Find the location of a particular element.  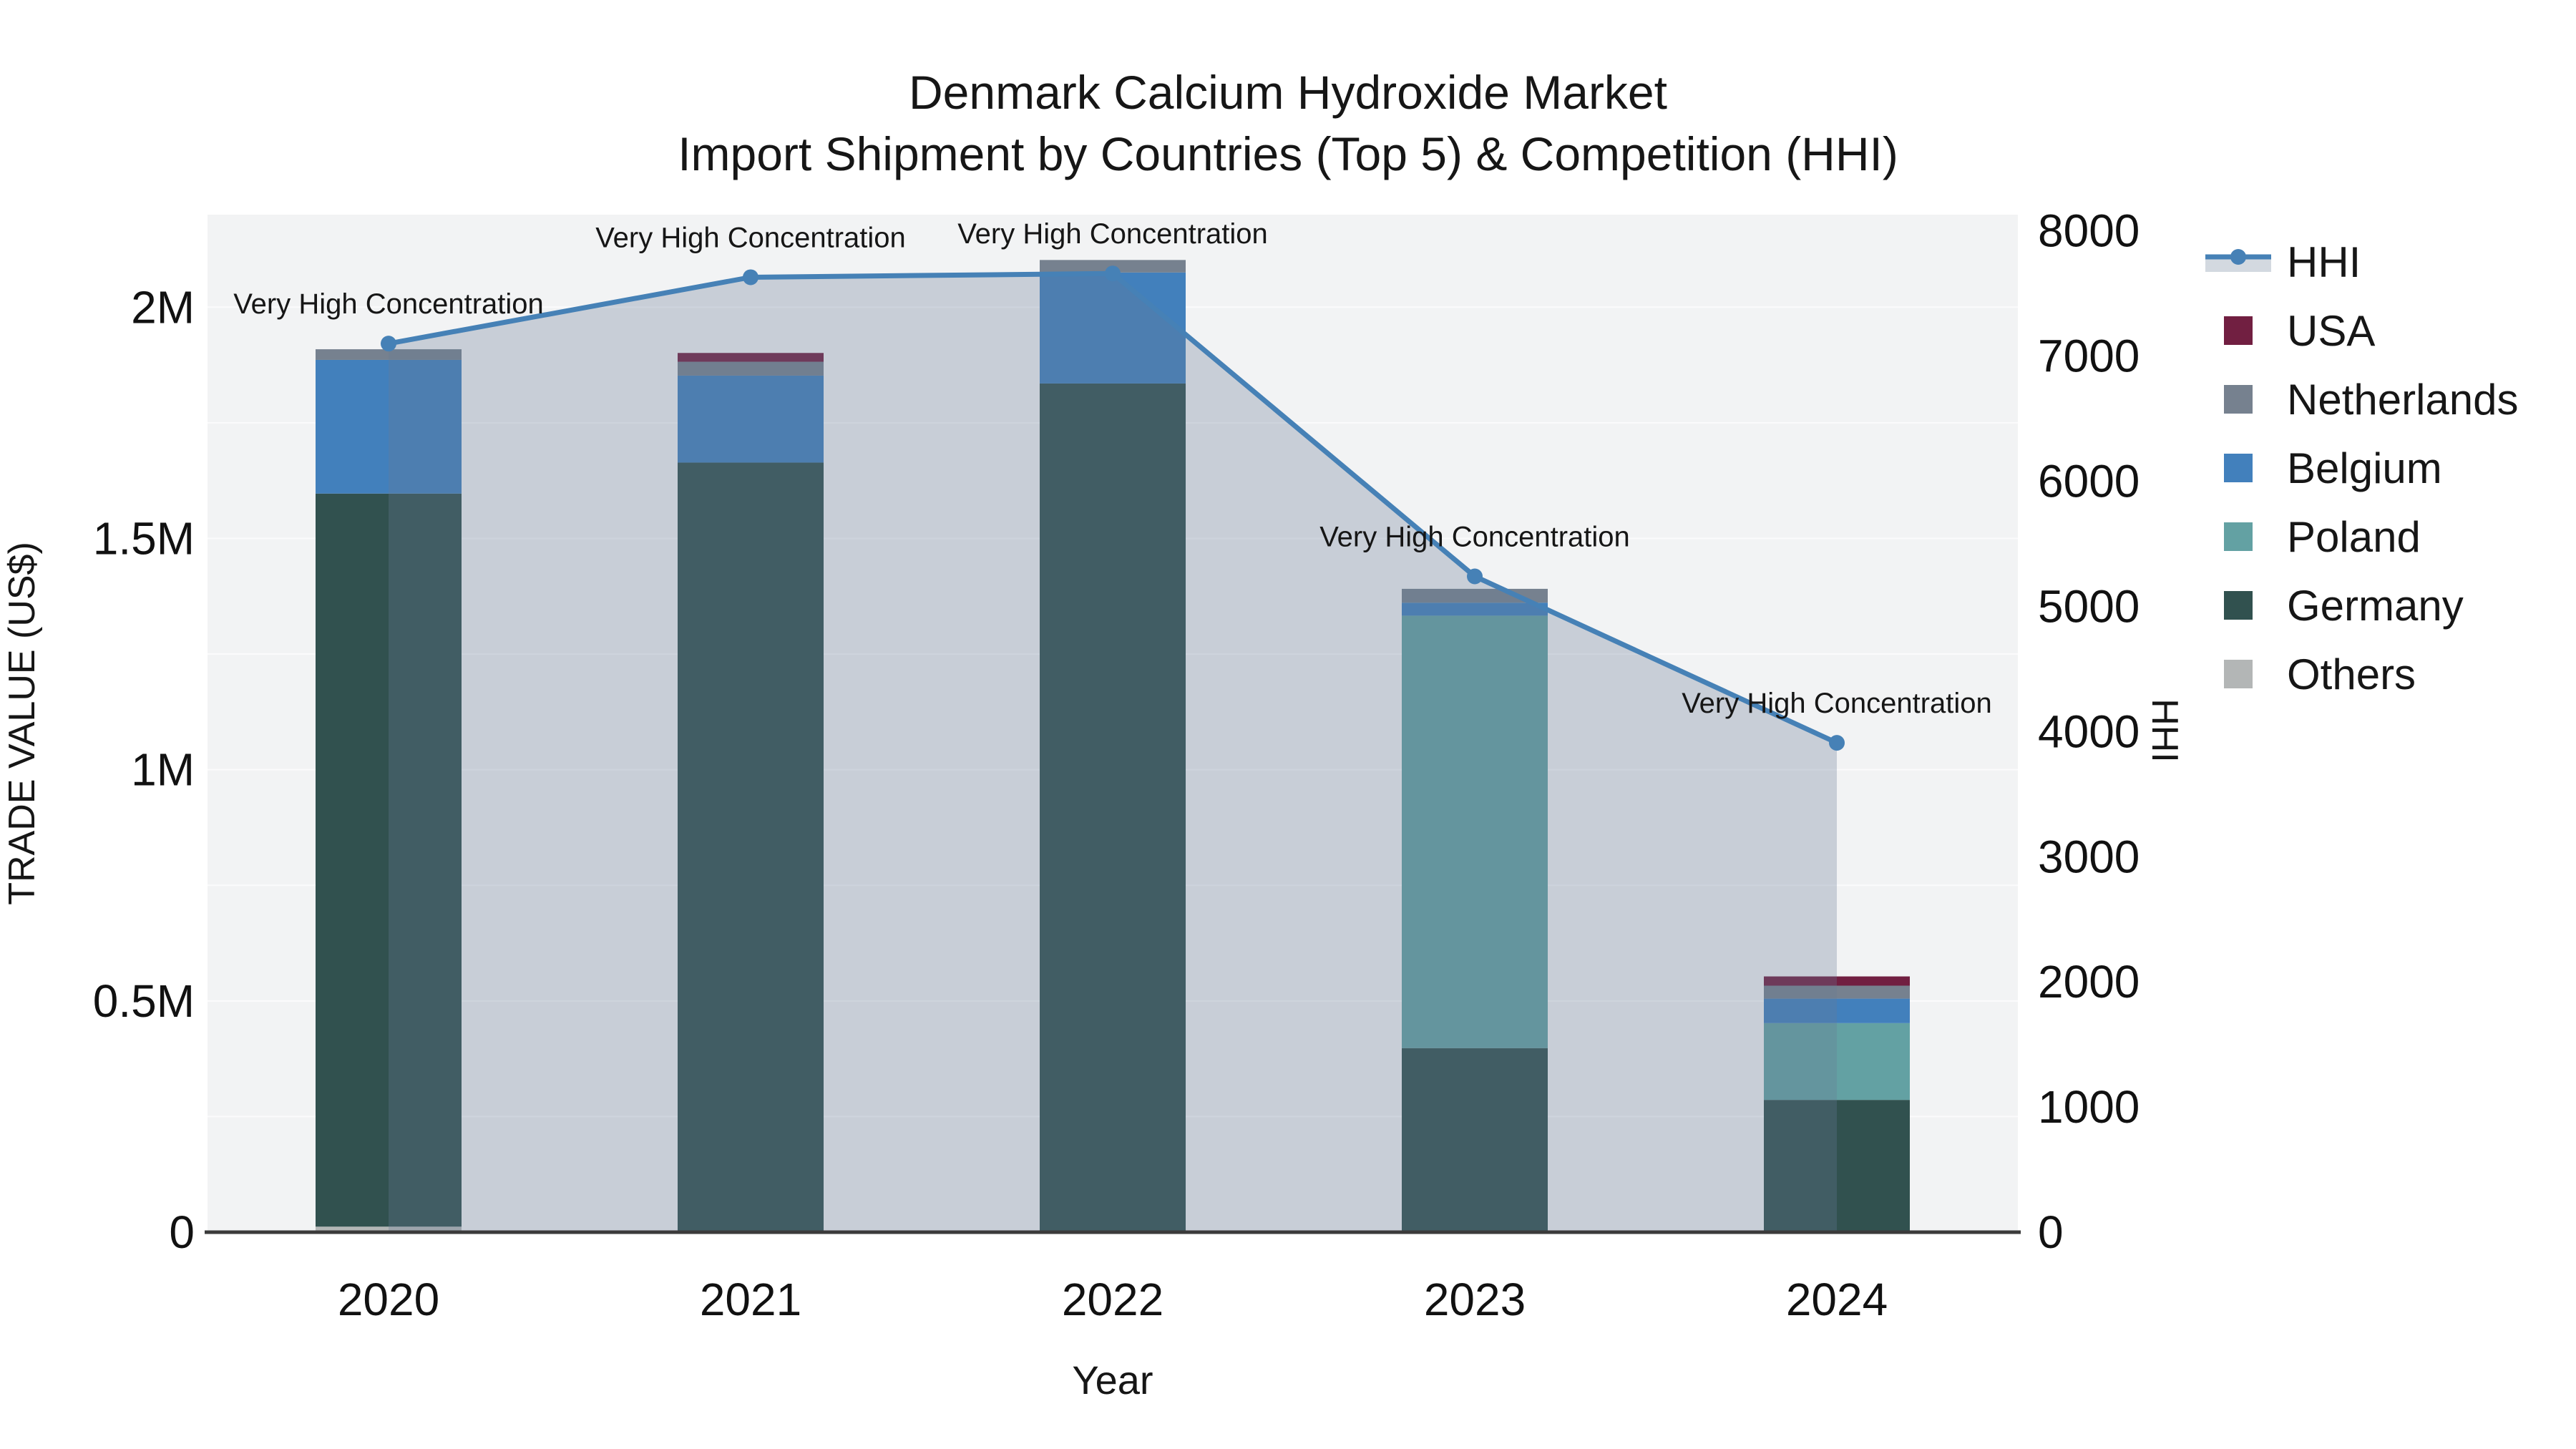

y-right-tick-2000: 2000 is located at coordinates (2089, 982).